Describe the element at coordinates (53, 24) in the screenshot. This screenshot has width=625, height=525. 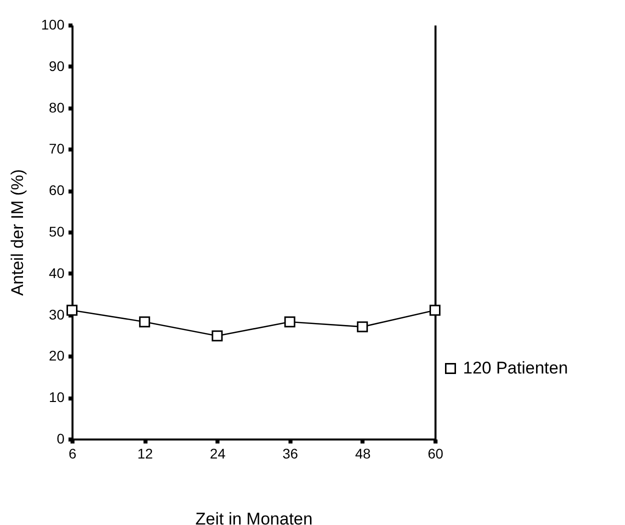
I see `y-tick-label: 100` at that location.